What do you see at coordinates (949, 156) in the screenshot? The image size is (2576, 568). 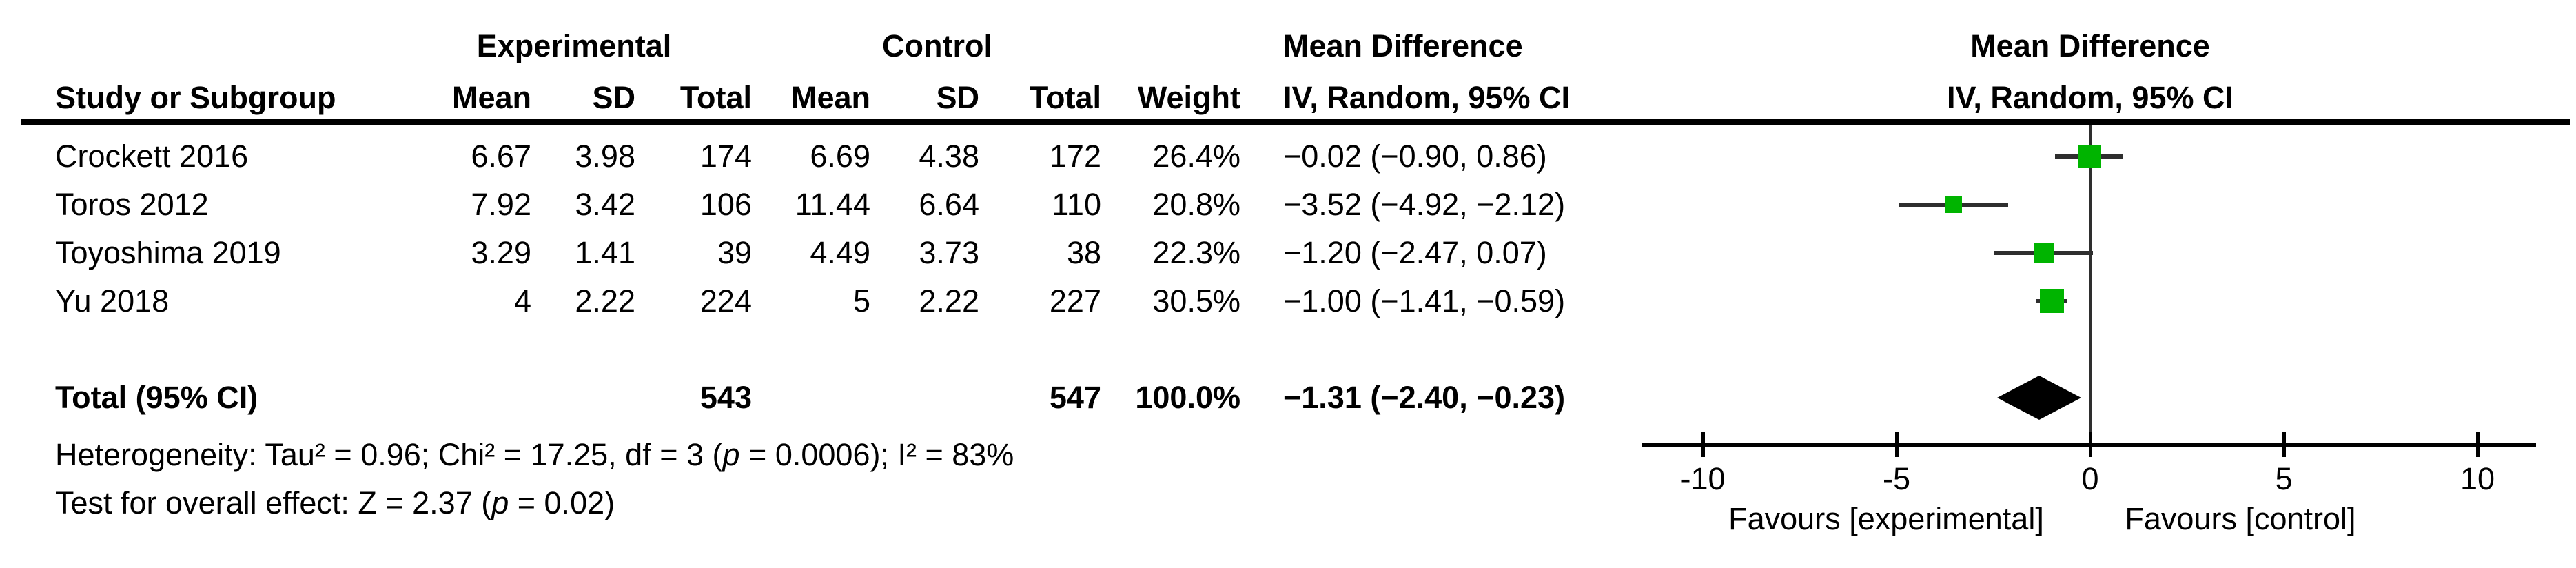 I see `ctrl-sd-value: 4.38` at bounding box center [949, 156].